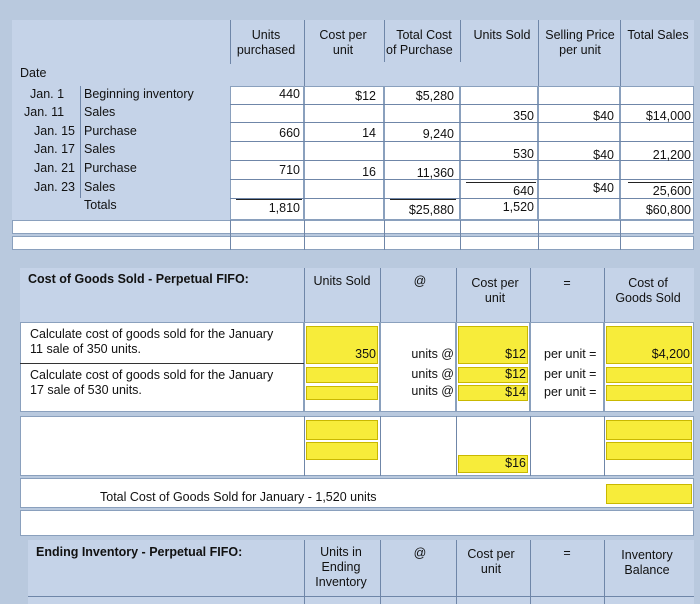 The image size is (700, 604). What do you see at coordinates (55, 168) in the screenshot?
I see `row-date: Jan. 21` at bounding box center [55, 168].